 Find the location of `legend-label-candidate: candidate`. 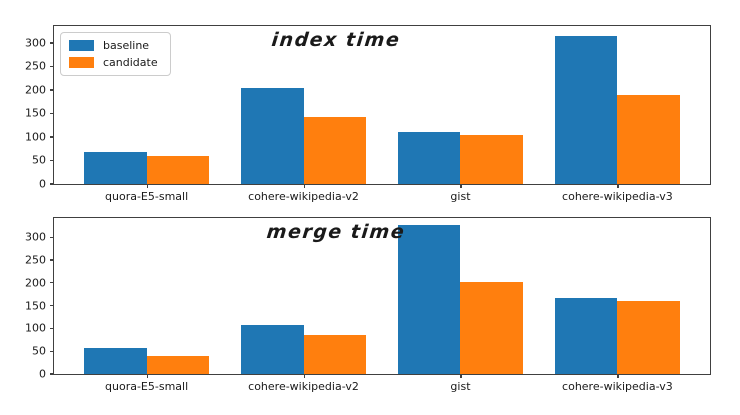

legend-label-candidate: candidate is located at coordinates (130, 62).